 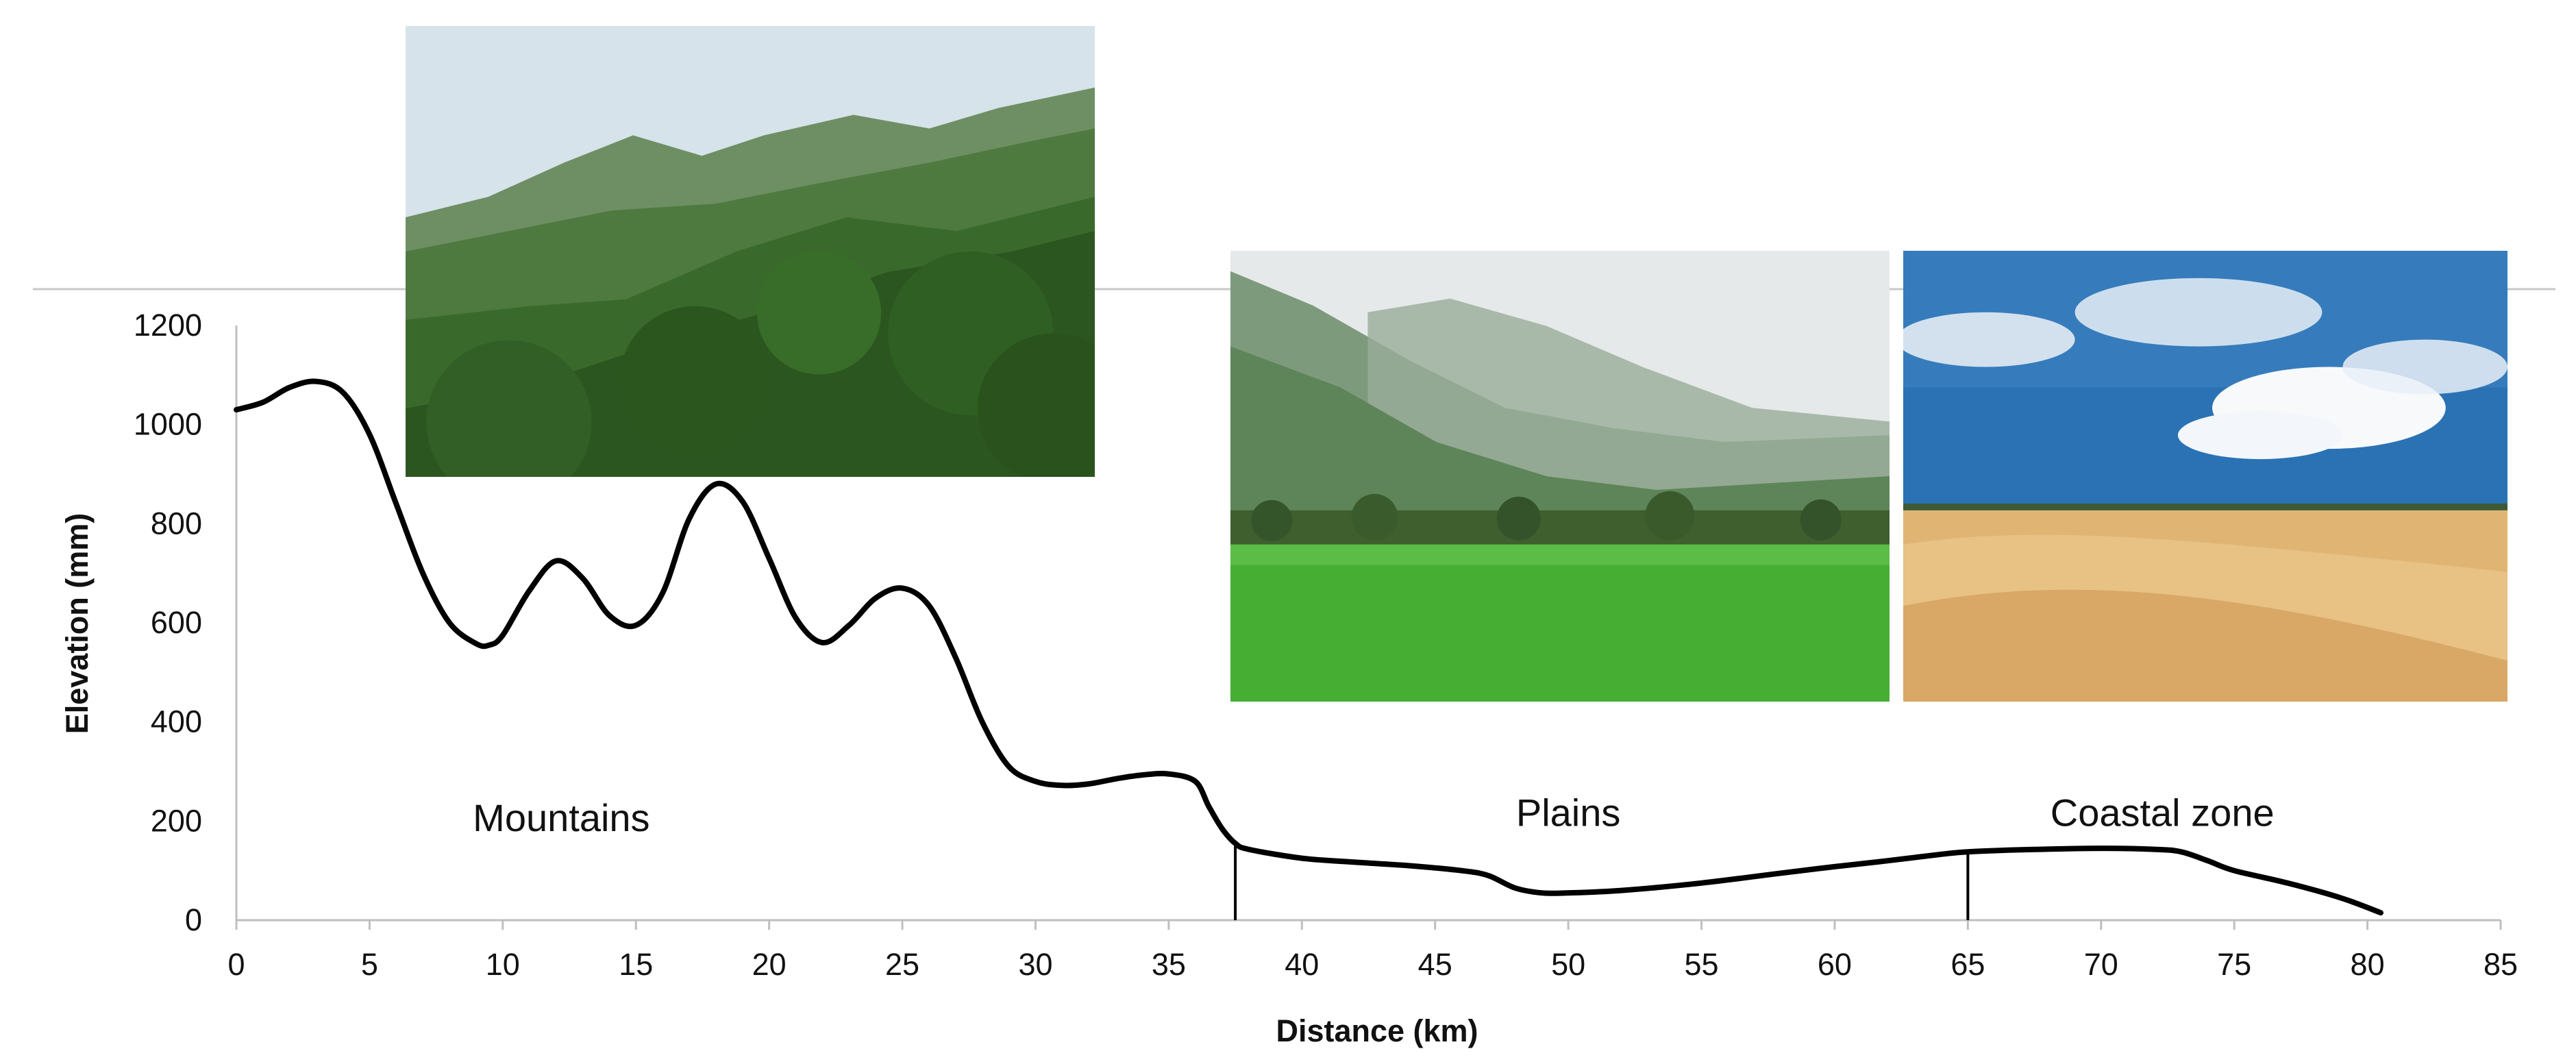 What do you see at coordinates (1377, 1030) in the screenshot?
I see `x-axis-title: Distance (km)` at bounding box center [1377, 1030].